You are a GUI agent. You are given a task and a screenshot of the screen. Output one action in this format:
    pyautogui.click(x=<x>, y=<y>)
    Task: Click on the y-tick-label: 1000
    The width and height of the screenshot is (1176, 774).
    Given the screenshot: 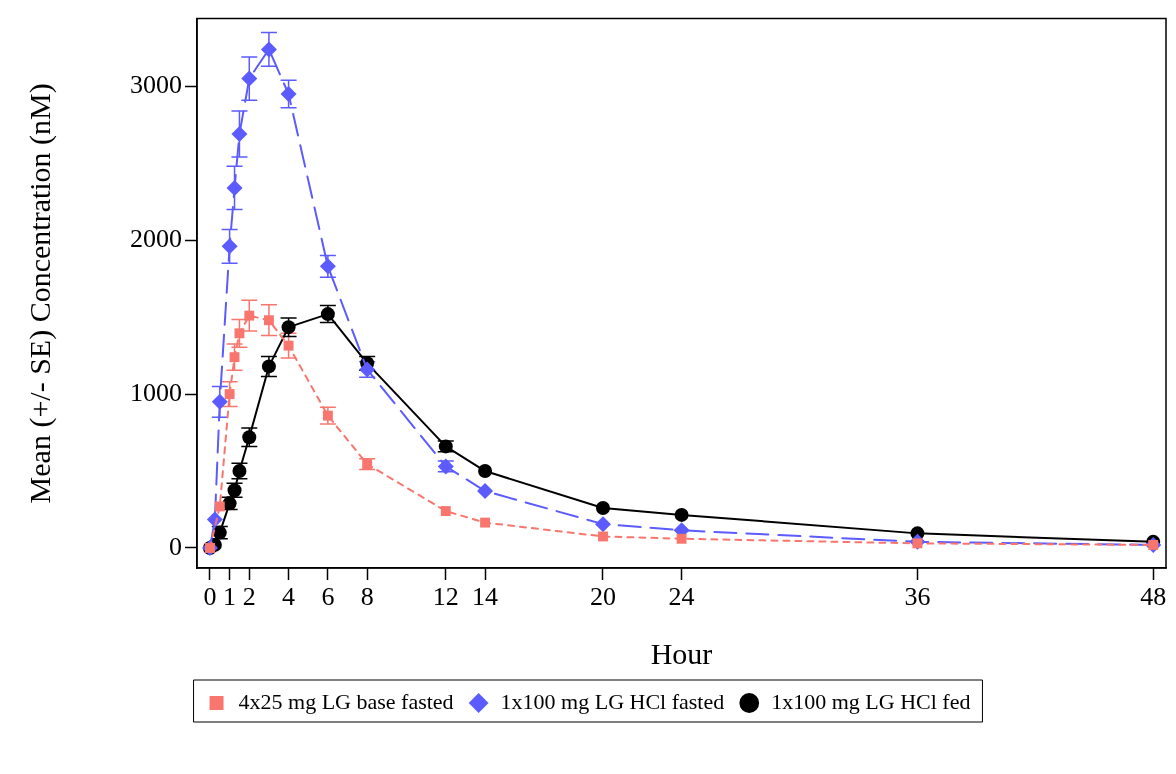 What is the action you would take?
    pyautogui.click(x=156, y=392)
    